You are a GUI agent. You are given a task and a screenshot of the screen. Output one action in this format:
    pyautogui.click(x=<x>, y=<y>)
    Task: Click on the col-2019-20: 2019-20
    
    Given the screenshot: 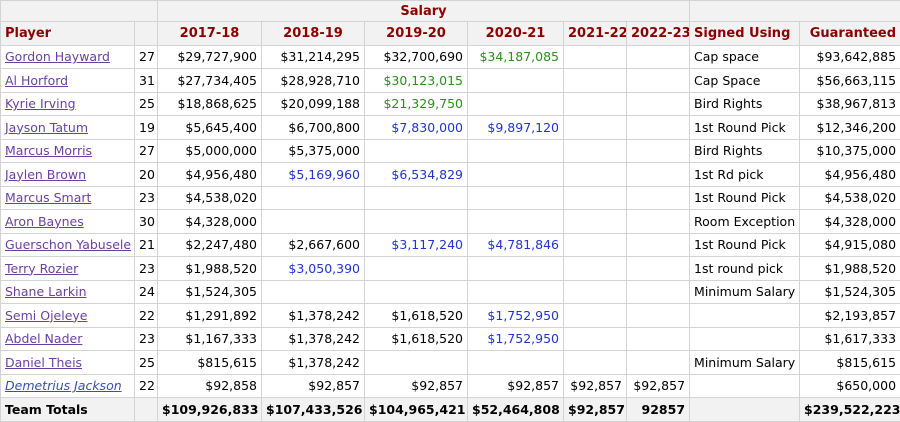 What is the action you would take?
    pyautogui.click(x=416, y=34)
    